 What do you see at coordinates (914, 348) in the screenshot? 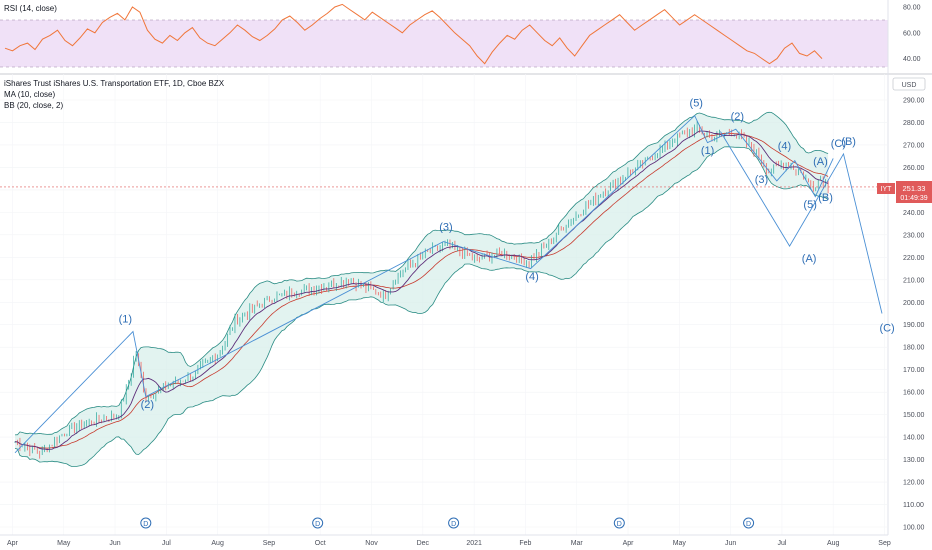
I see `price-tick-label: 180.00` at bounding box center [914, 348].